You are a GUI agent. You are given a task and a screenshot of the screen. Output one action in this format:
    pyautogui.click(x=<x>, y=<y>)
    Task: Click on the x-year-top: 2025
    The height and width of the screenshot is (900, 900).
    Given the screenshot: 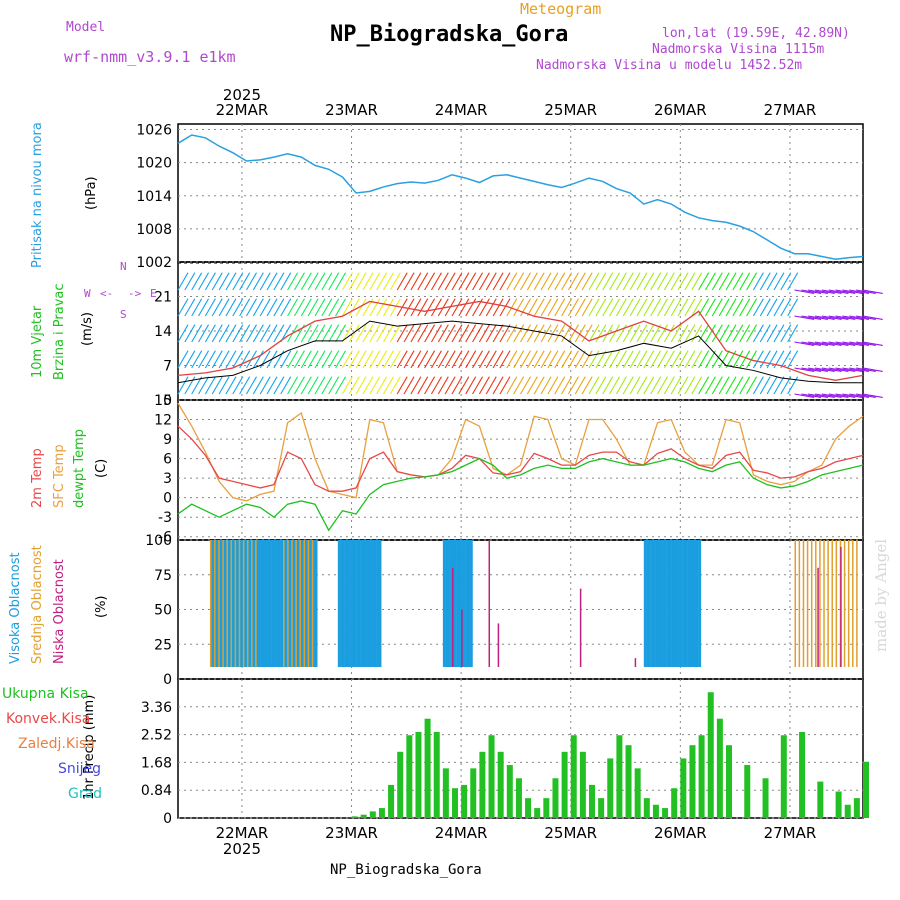 What is the action you would take?
    pyautogui.click(x=242, y=95)
    